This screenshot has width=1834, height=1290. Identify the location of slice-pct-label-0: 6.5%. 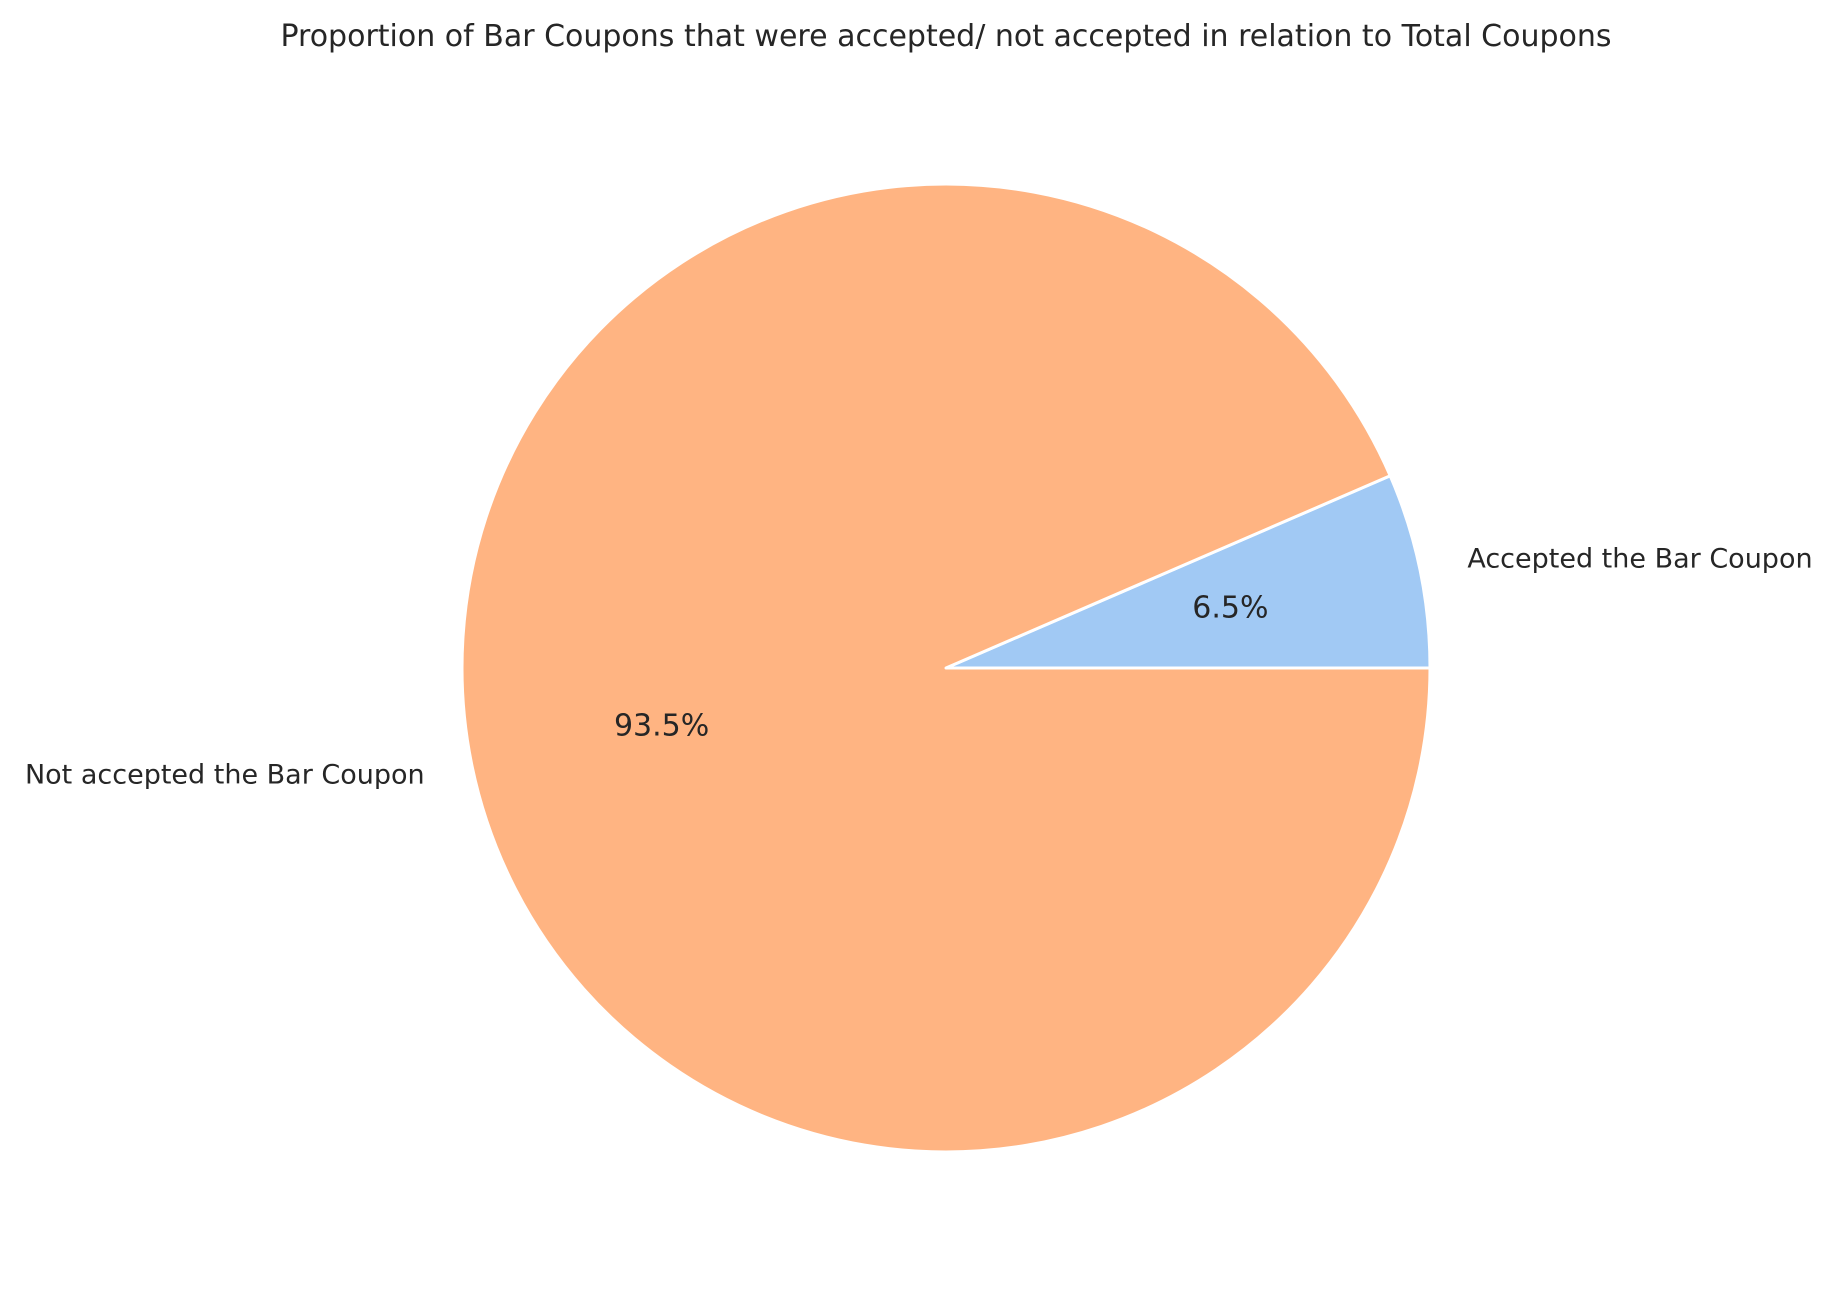
(1230, 608).